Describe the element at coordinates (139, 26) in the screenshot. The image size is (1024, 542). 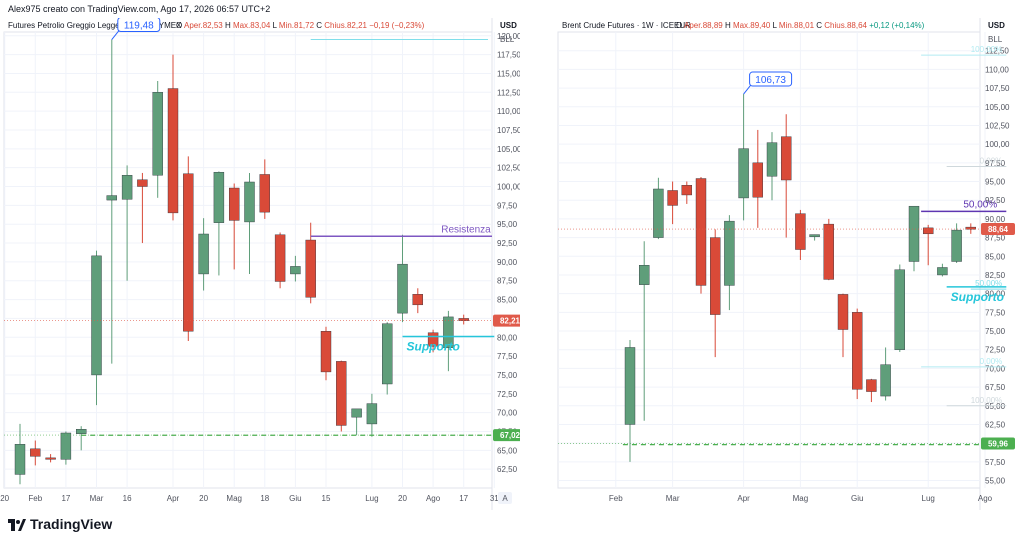
I see `callout-text: 119,48` at that location.